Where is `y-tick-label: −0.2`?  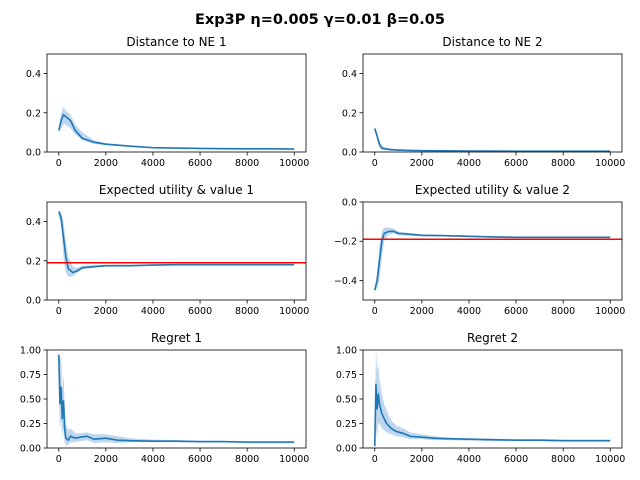 y-tick-label: −0.2 is located at coordinates (345, 242).